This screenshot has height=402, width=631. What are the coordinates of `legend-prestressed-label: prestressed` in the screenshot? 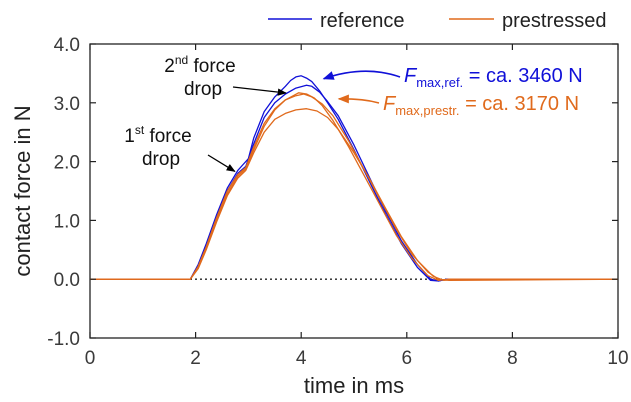 It's located at (554, 21).